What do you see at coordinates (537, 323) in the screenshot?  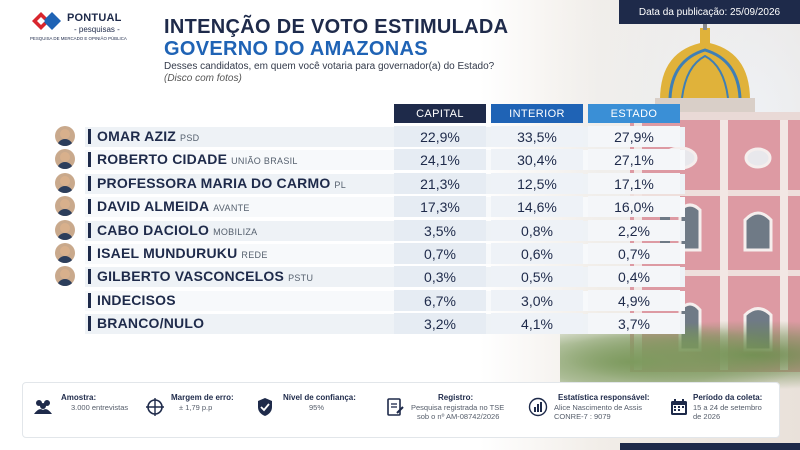 I see `value-interior: 4,1%` at bounding box center [537, 323].